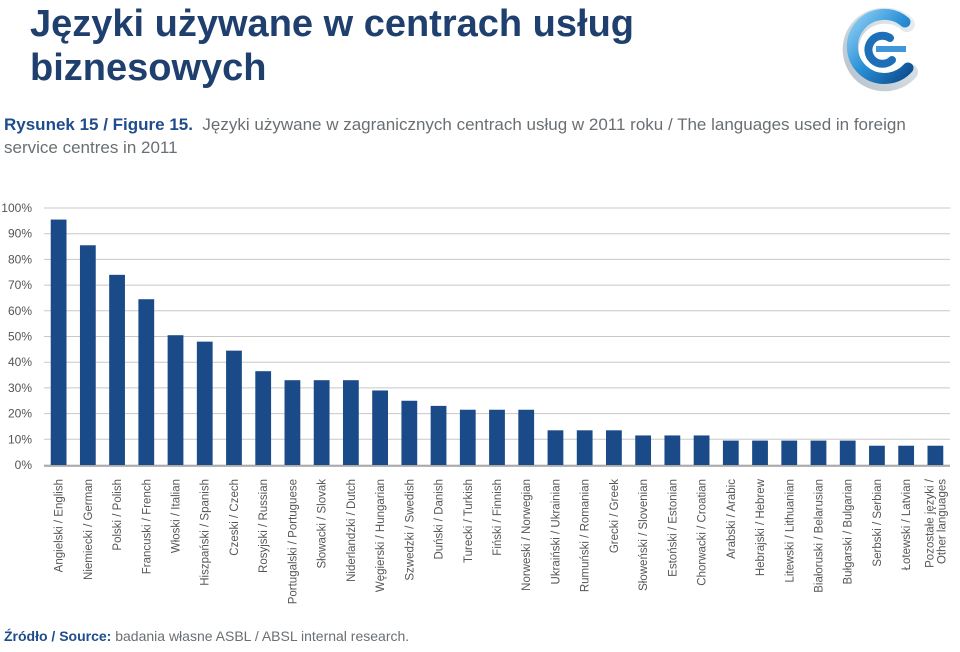 The height and width of the screenshot is (652, 960). Describe the element at coordinates (381, 535) in the screenshot. I see `x-tick-label: Węgierski / Hungarian` at that location.